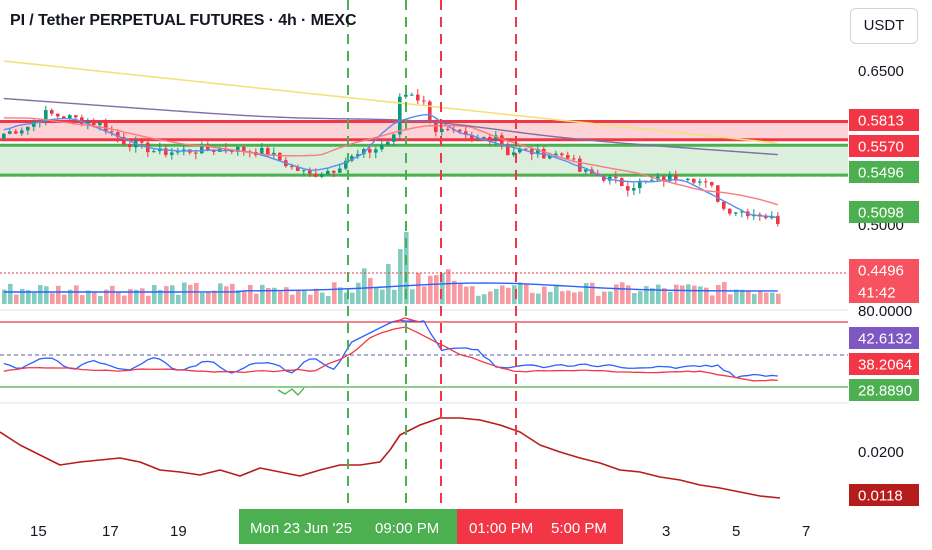  What do you see at coordinates (348, 526) in the screenshot?
I see `time-label-bg-green` at bounding box center [348, 526].